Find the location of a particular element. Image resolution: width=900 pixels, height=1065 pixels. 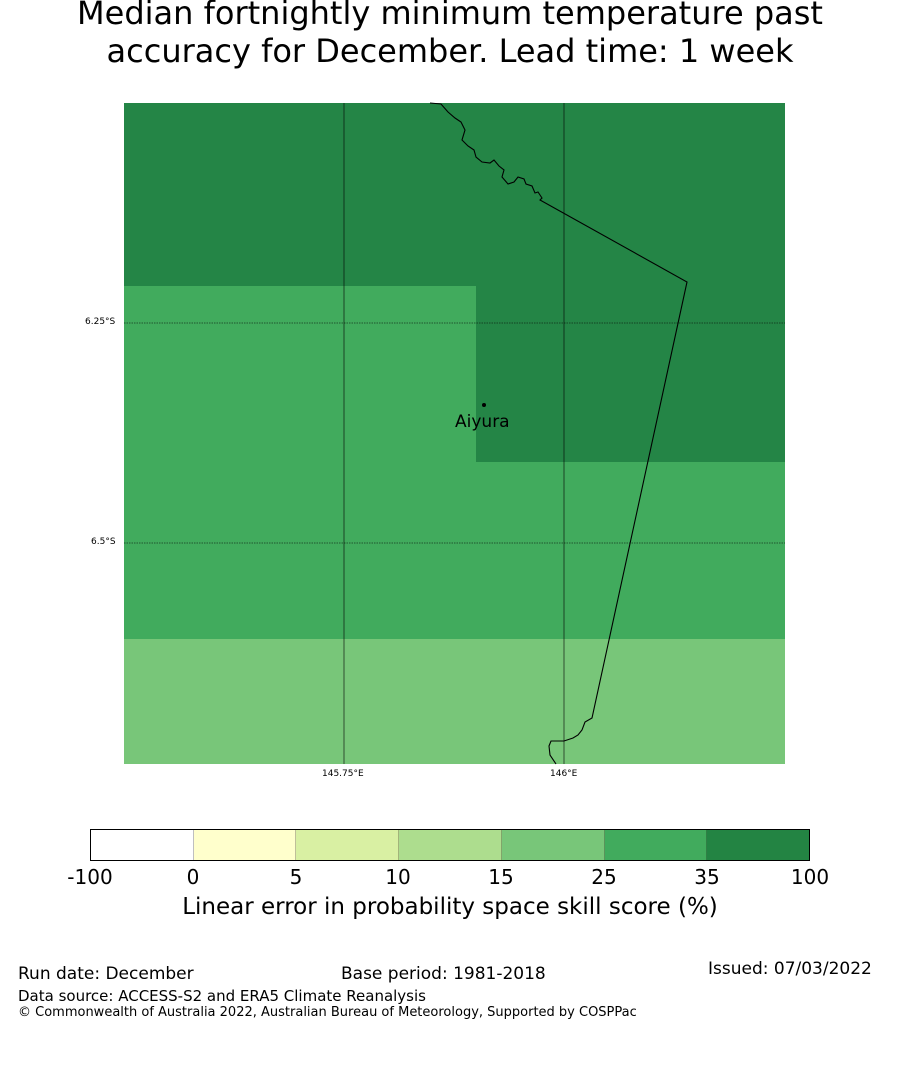

lon-label-146: 146°E is located at coordinates (564, 774).